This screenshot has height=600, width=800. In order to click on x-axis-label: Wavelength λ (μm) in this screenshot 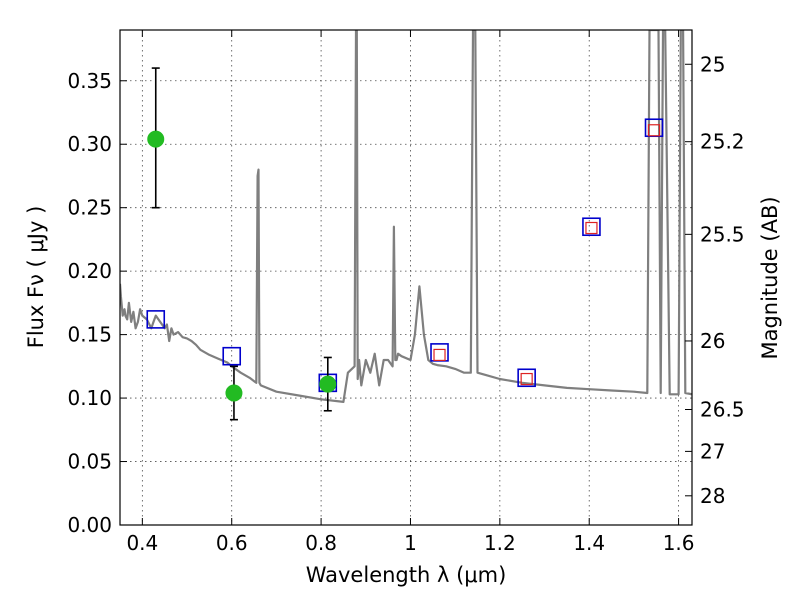, I will do `click(406, 575)`.